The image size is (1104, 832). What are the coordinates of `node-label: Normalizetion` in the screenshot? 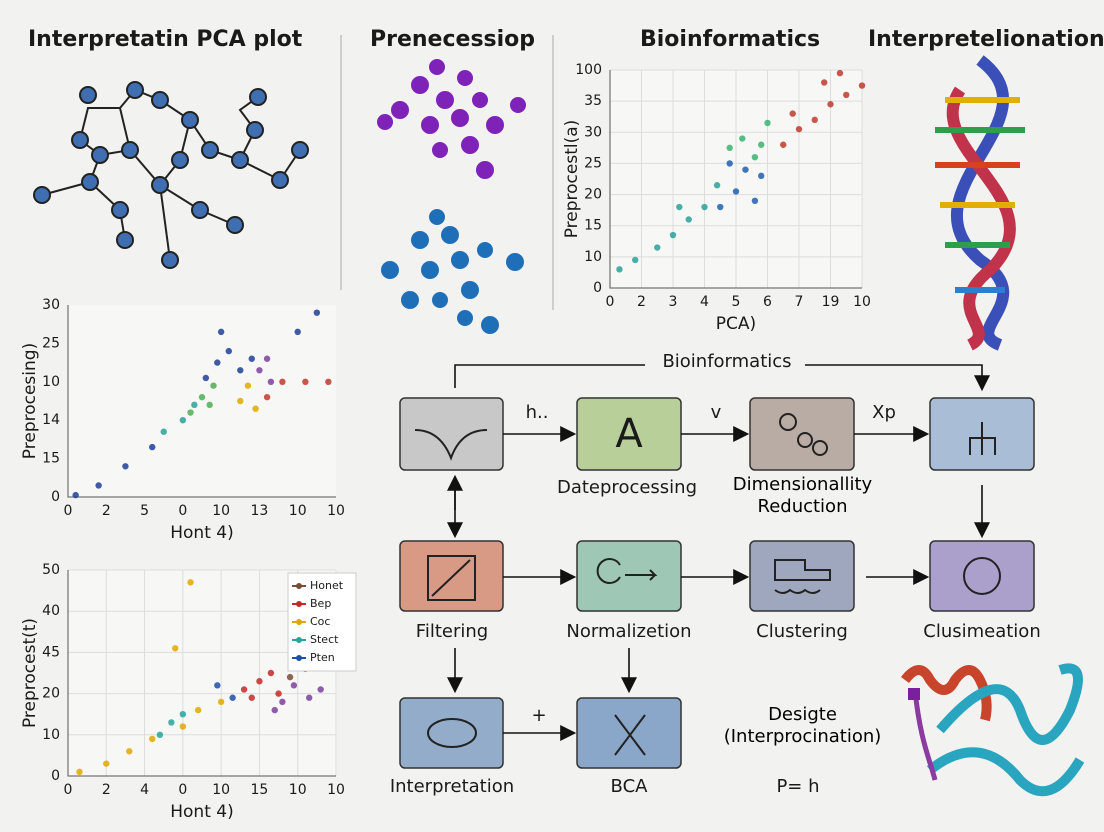 It's located at (628, 631).